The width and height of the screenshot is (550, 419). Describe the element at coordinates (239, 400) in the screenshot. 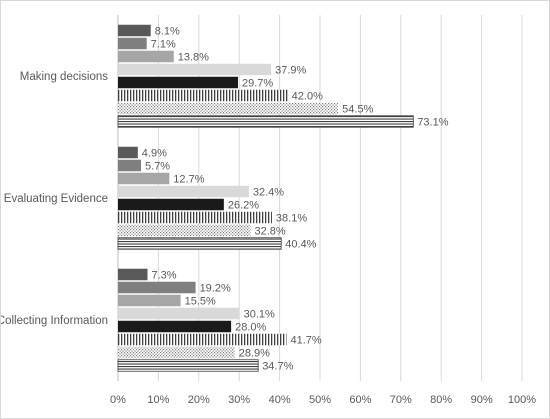

I see `x-tick-label: 30%` at that location.